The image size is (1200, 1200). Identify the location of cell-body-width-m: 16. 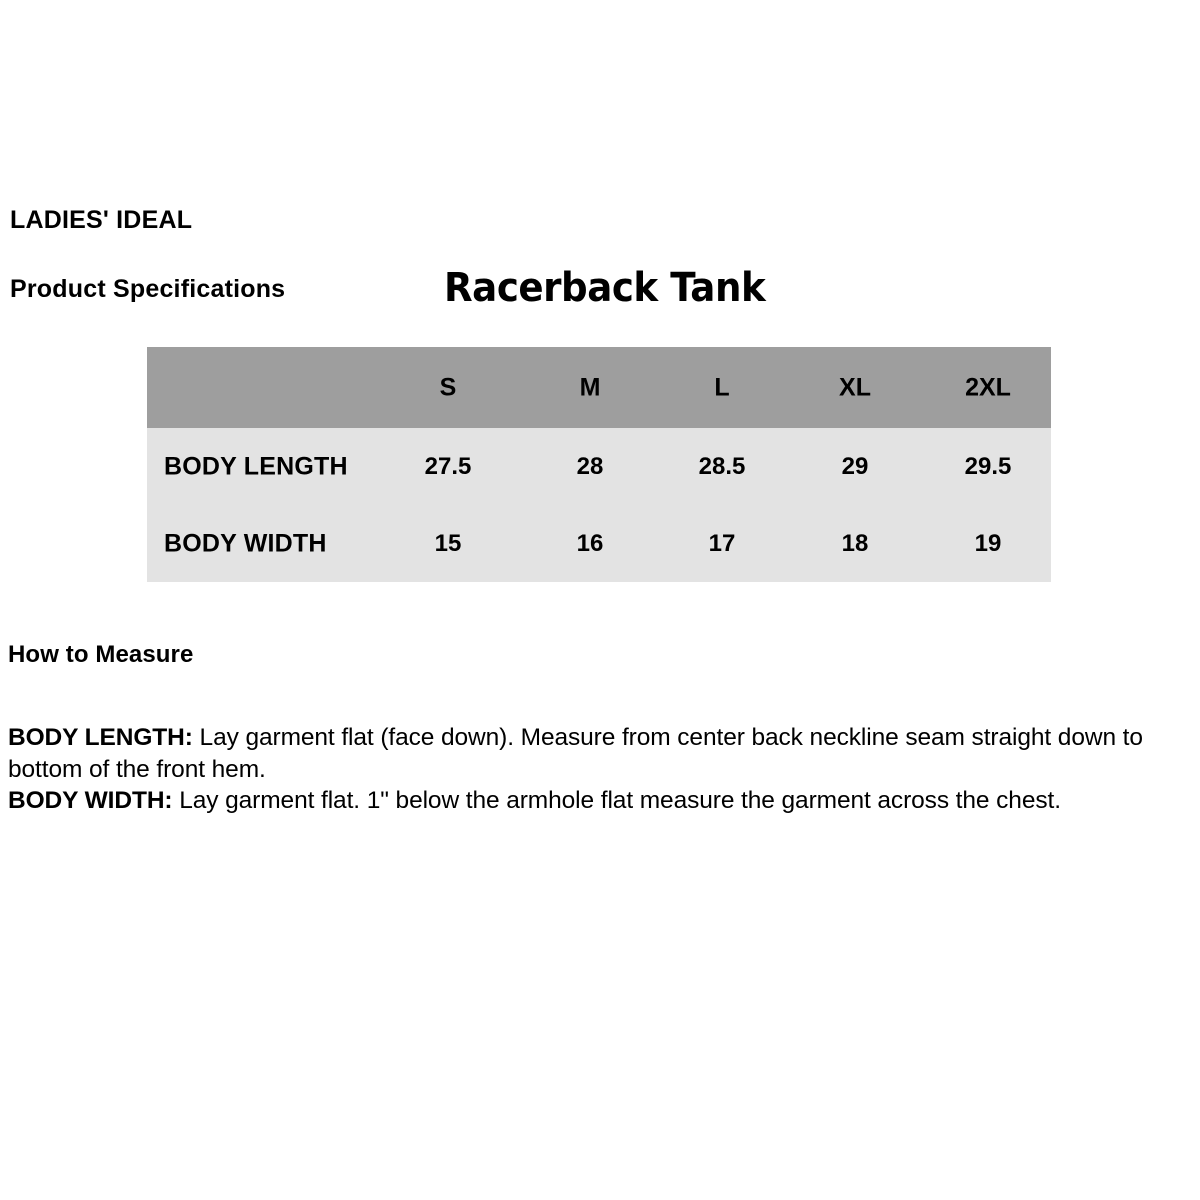
(590, 543).